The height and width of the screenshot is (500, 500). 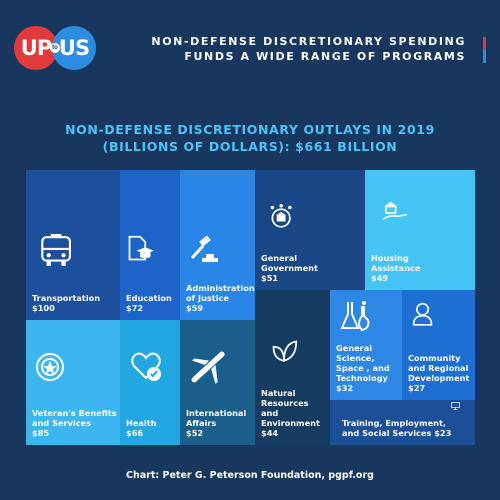 What do you see at coordinates (396, 263) in the screenshot?
I see `tile-category-name: Housing Assistance` at bounding box center [396, 263].